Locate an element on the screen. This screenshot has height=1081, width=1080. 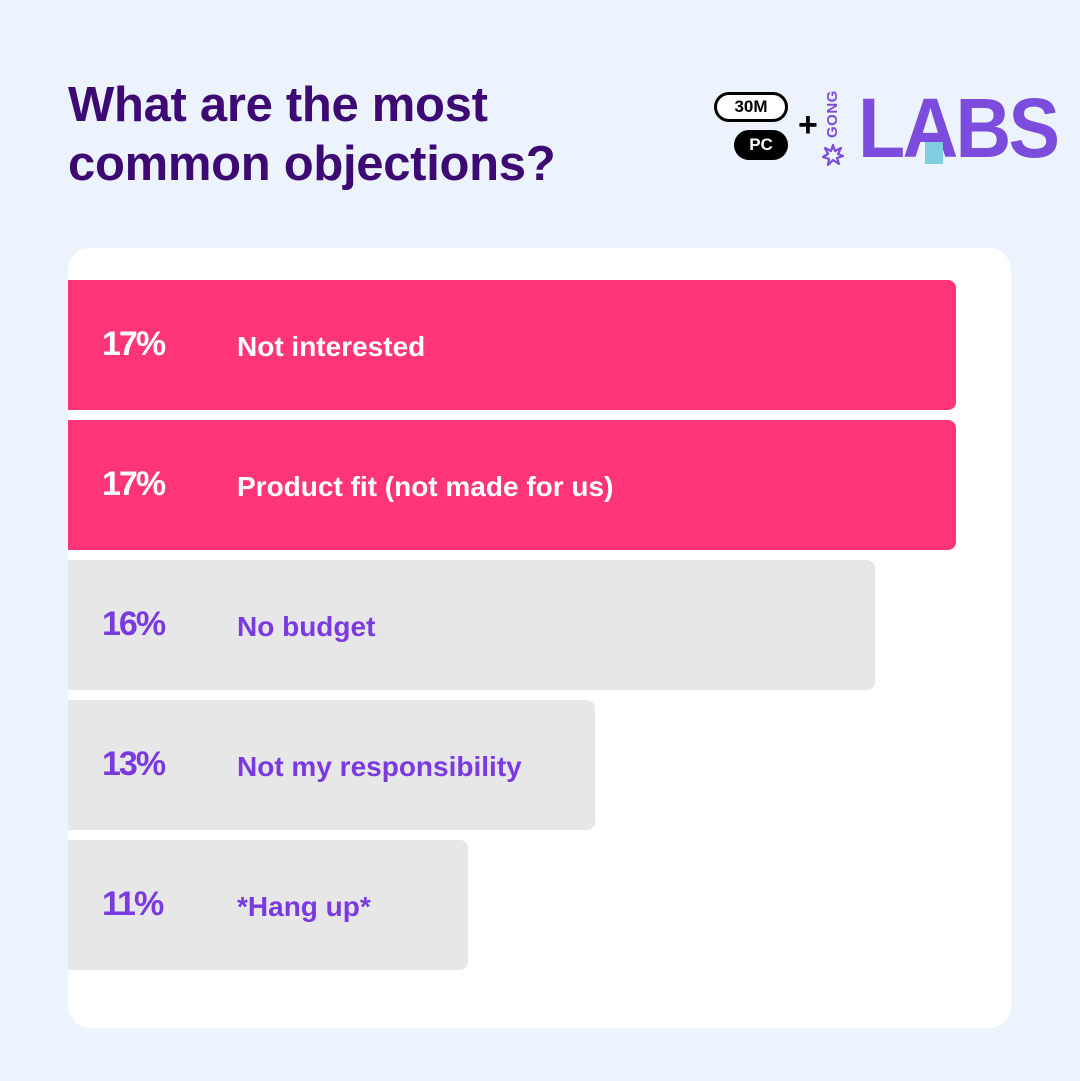
30mpc-logo-bottom: PC is located at coordinates (761, 145).